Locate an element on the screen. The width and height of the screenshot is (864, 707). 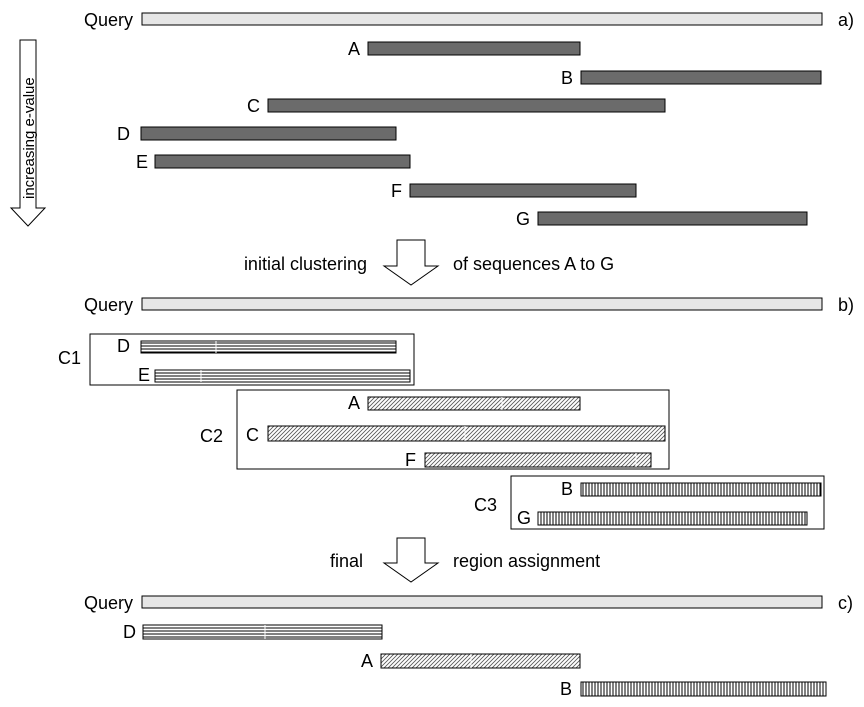
hit-bar-B is located at coordinates (701, 77).